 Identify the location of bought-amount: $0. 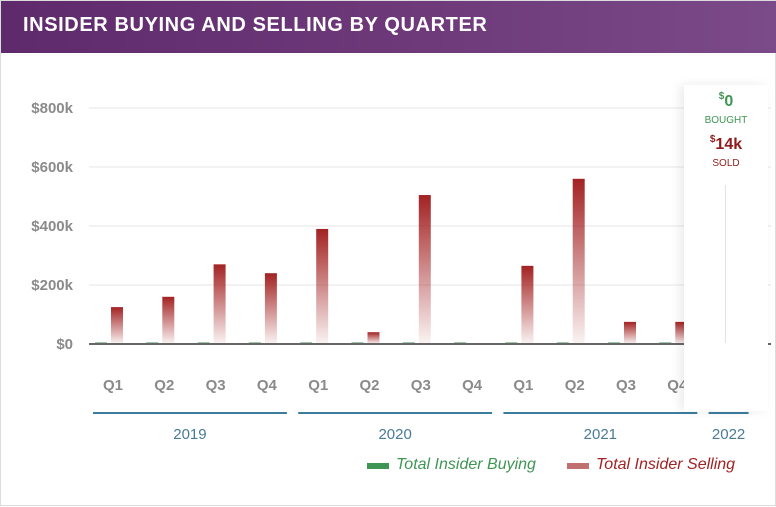
(726, 101).